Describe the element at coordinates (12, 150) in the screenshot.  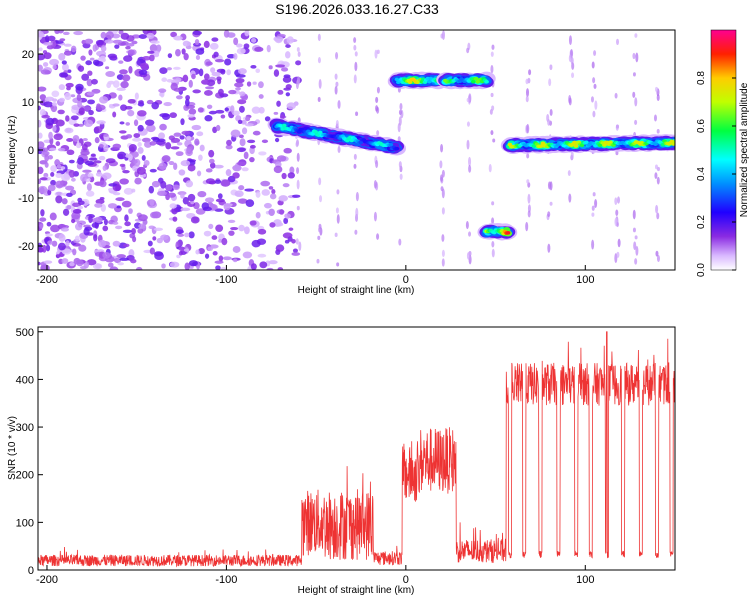
I see `spectrogram-ylabel: Frequency (Hz)` at that location.